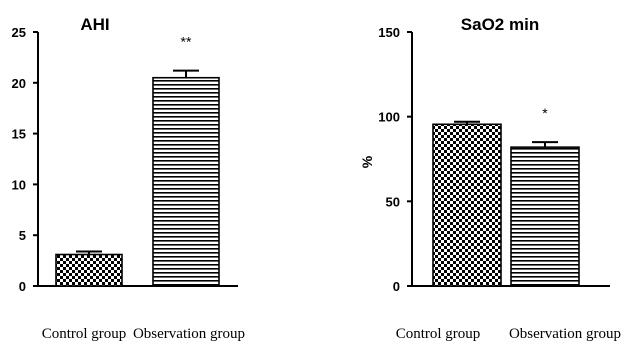 The height and width of the screenshot is (344, 628). What do you see at coordinates (367, 161) in the screenshot?
I see `y-axis-label: %` at bounding box center [367, 161].